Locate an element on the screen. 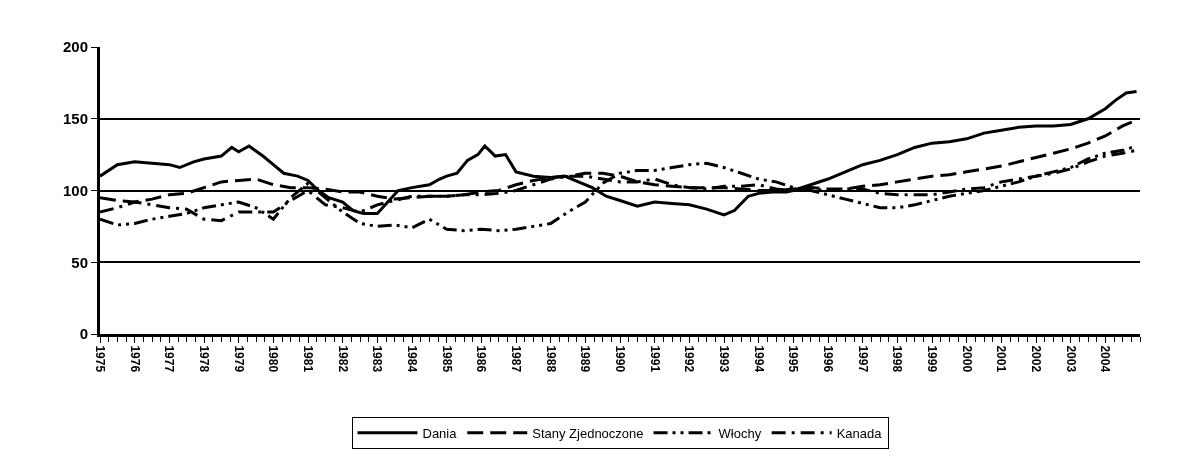  y-tick-label: 100 is located at coordinates (75, 190).